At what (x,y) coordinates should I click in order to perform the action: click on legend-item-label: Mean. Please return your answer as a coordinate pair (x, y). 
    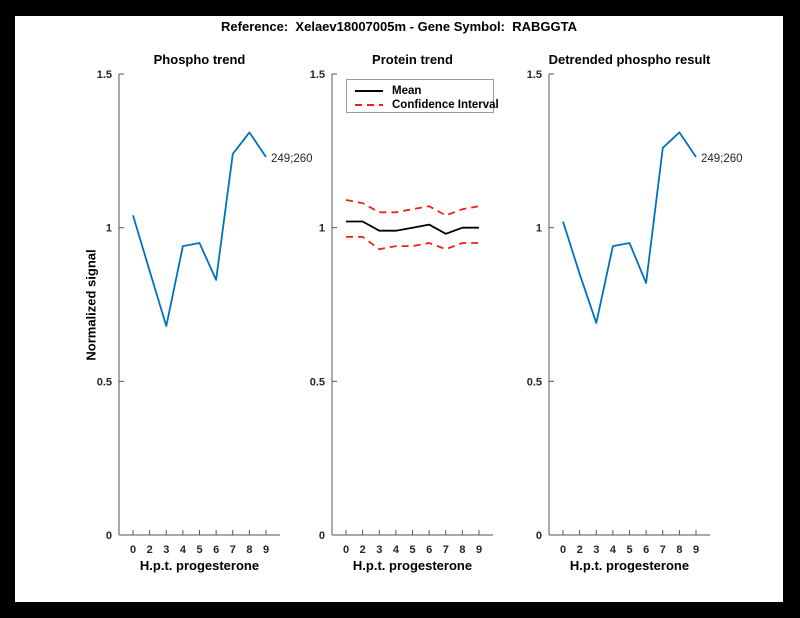
    Looking at the image, I should click on (407, 91).